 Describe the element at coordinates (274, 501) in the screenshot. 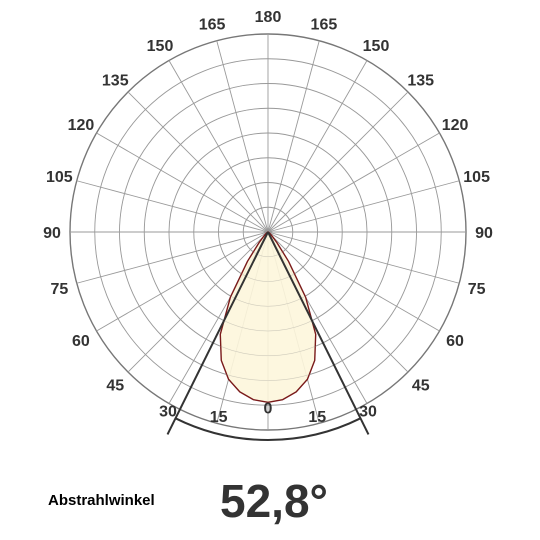

I see `beam-angle-value: 52,8°` at that location.